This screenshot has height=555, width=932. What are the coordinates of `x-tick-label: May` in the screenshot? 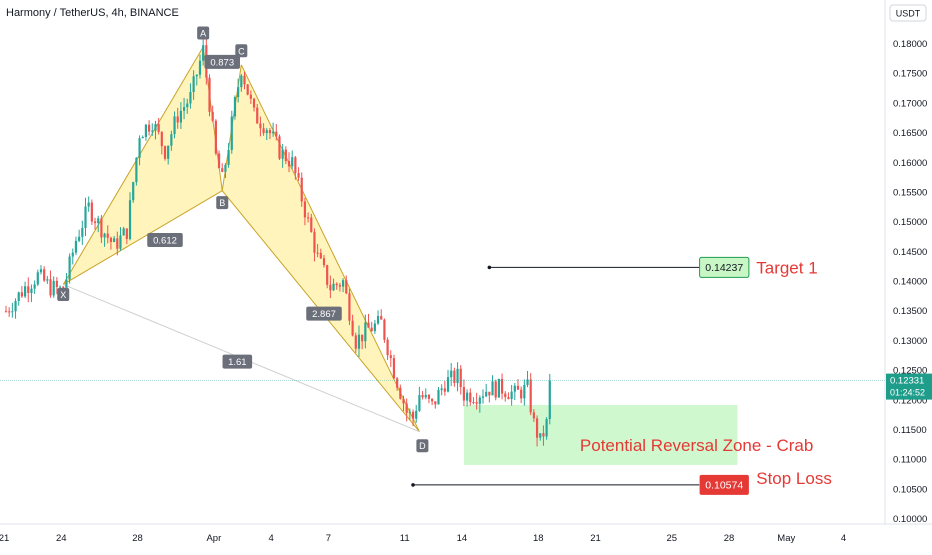 It's located at (786, 538).